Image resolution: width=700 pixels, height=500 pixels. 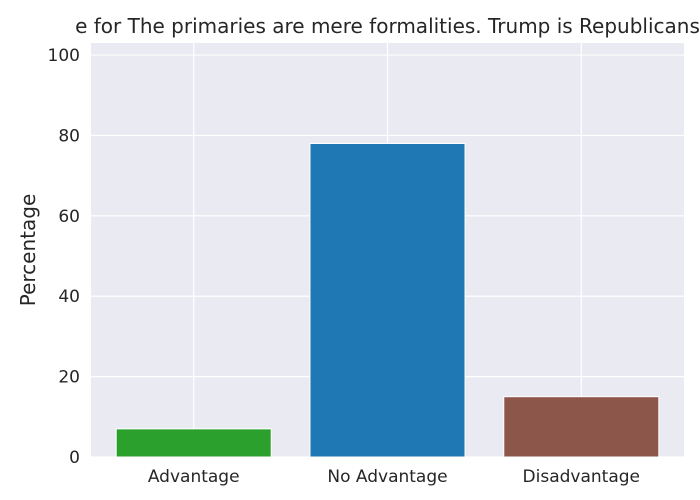 I want to click on x-tick-label: Disadvantage, so click(x=581, y=477).